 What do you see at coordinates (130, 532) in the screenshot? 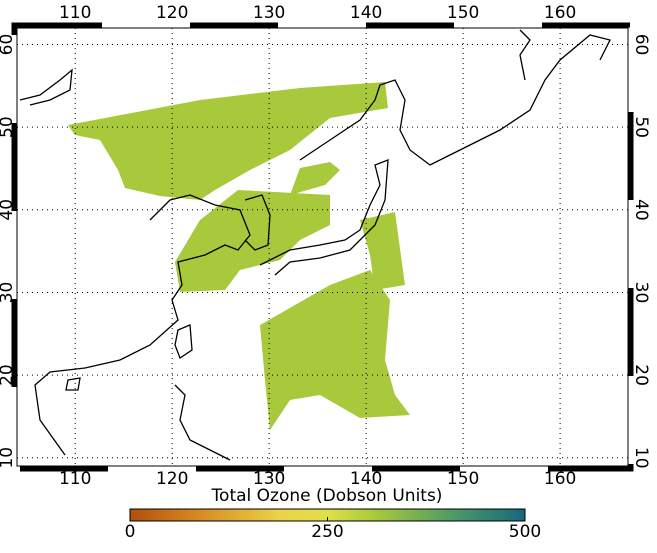
I see `colorbar-tick-label: 0` at bounding box center [130, 532].